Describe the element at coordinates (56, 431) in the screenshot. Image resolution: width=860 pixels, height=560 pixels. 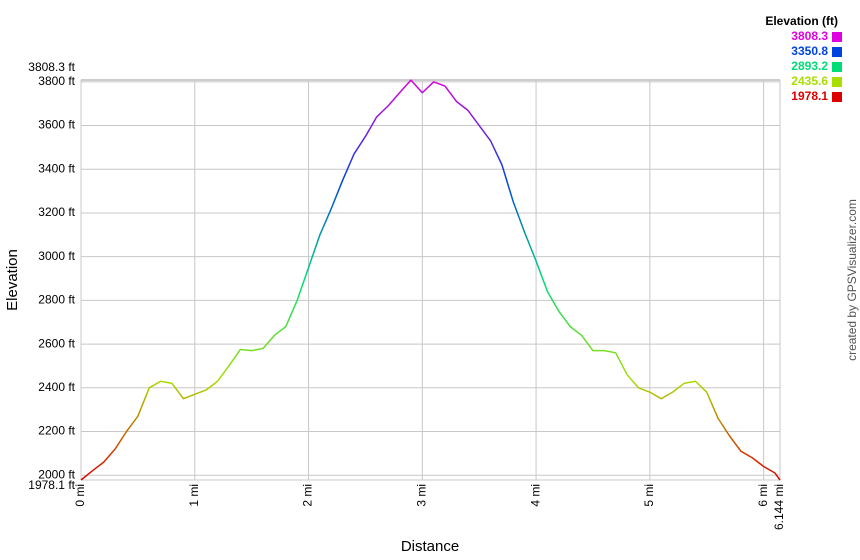
I see `y-tick-label: 2200 ft` at that location.